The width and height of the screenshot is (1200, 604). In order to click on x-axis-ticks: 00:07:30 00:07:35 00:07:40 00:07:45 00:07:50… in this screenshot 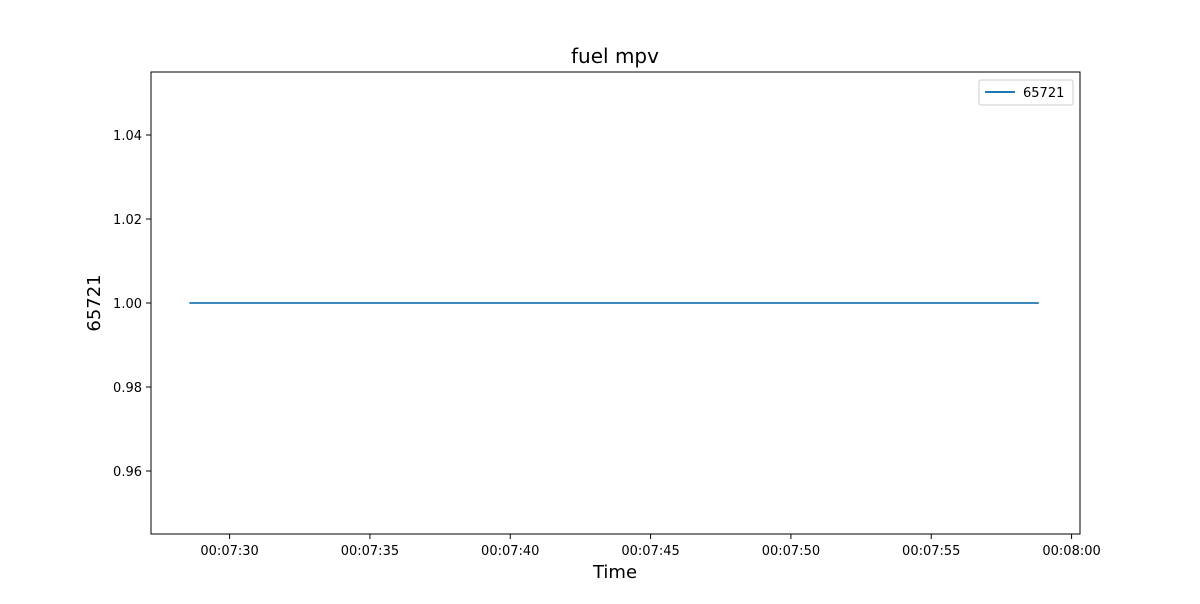, I will do `click(650, 546)`.